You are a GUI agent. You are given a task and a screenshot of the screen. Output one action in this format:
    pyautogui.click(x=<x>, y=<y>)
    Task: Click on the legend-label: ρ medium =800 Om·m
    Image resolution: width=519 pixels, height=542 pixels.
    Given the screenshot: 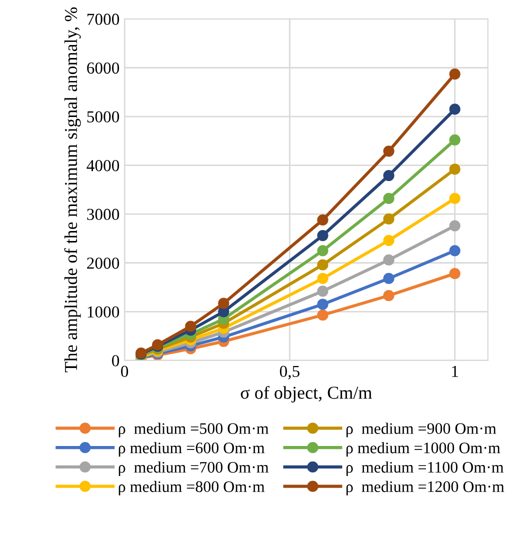 What is the action you would take?
    pyautogui.click(x=191, y=488)
    